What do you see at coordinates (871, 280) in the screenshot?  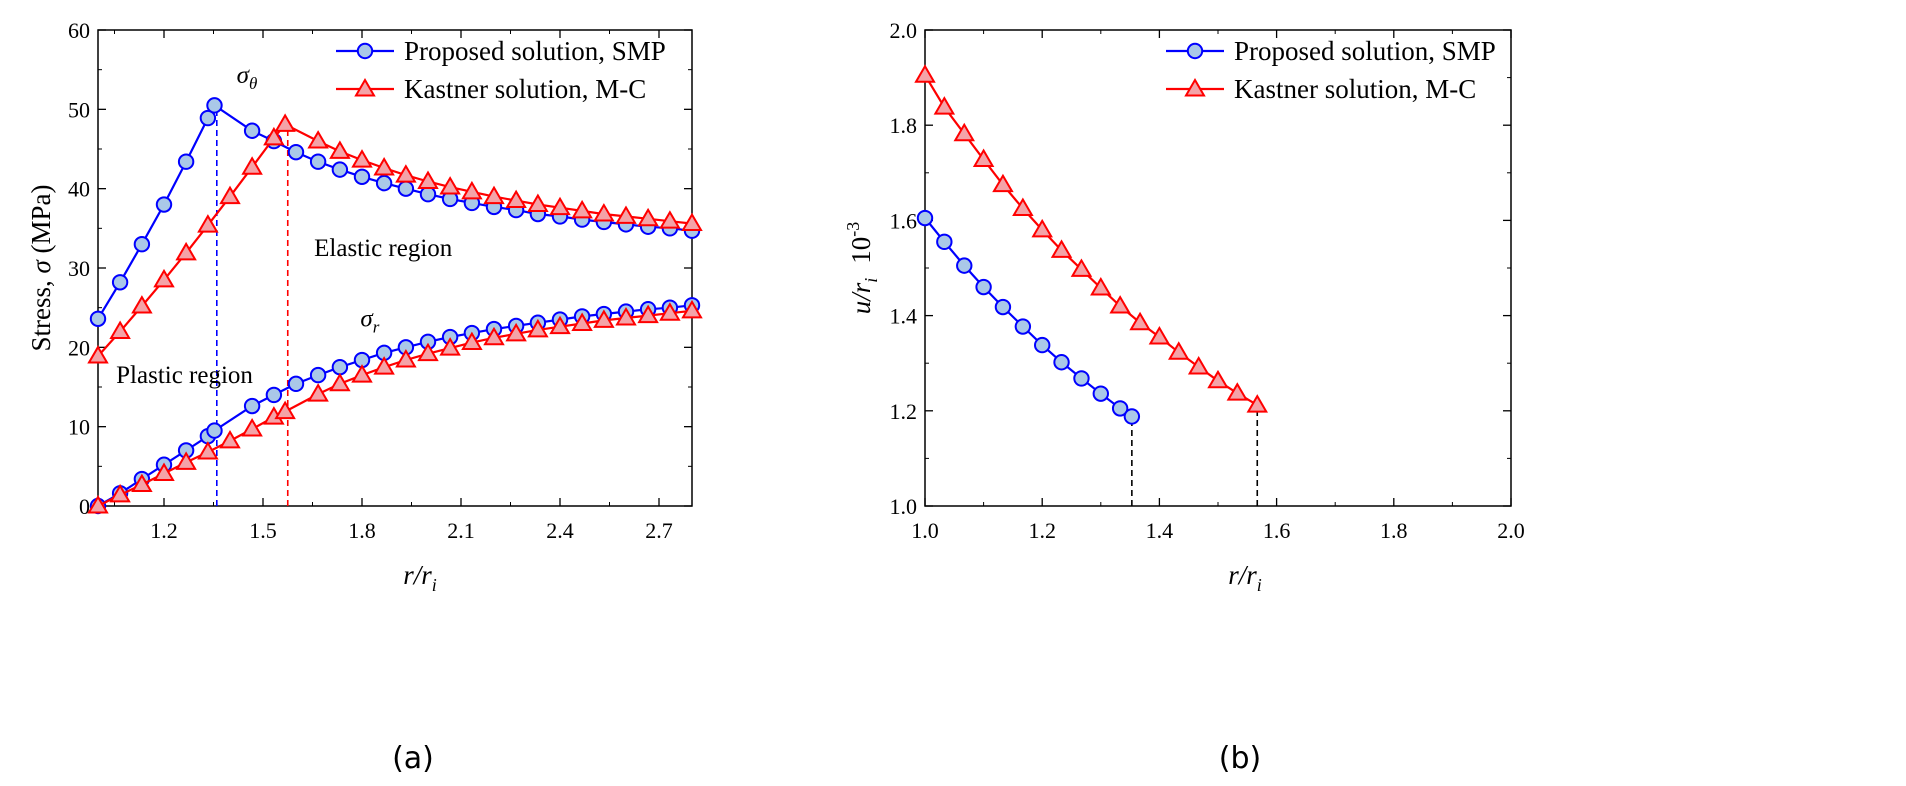 I see `y-axis-label-subscript: i` at bounding box center [871, 280].